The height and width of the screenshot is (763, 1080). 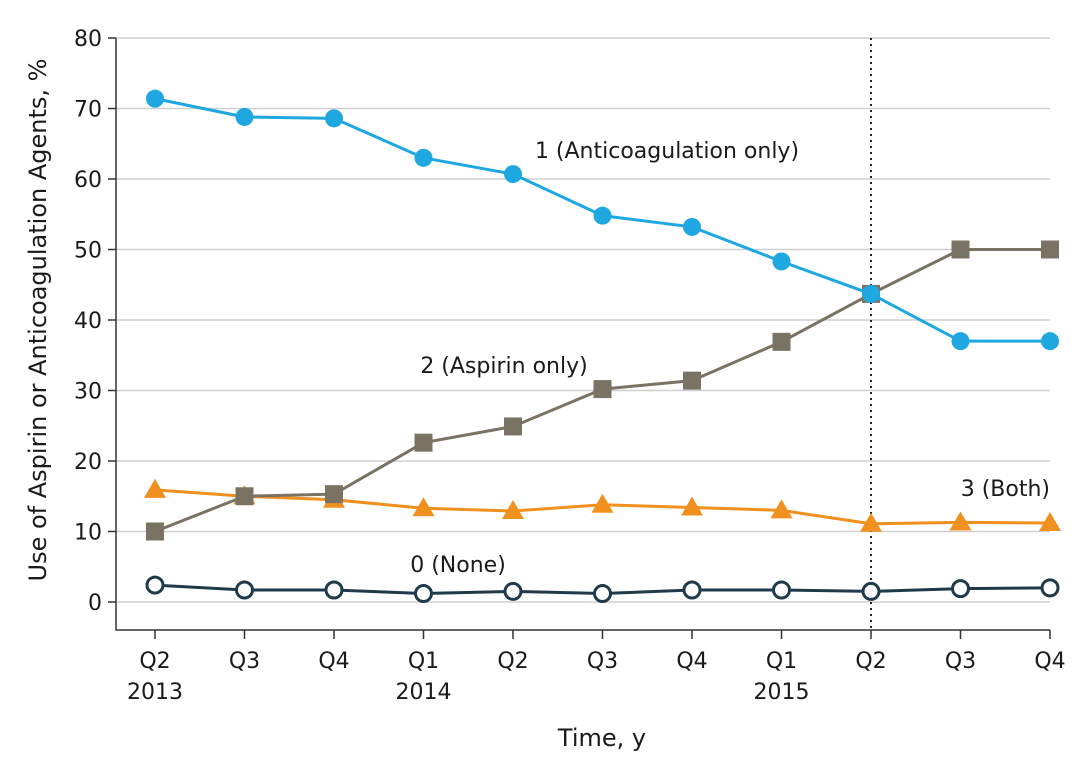 I want to click on x-axis-title: Time, y, so click(x=601, y=738).